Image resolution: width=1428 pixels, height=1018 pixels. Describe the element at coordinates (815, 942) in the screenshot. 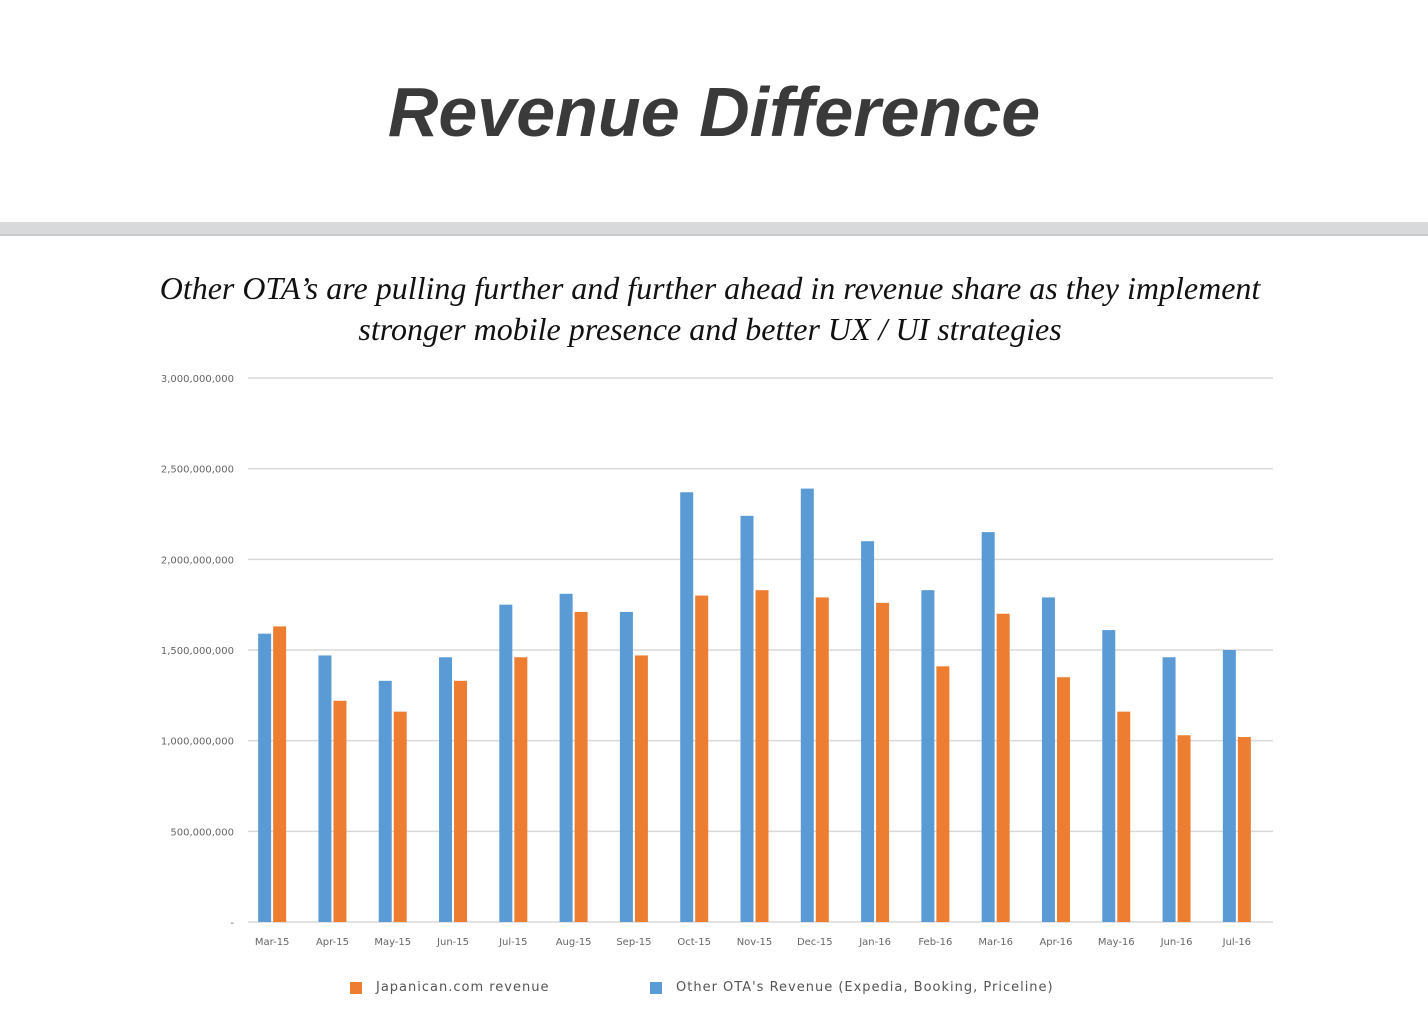

I see `x-tick-label: Dec-15` at that location.